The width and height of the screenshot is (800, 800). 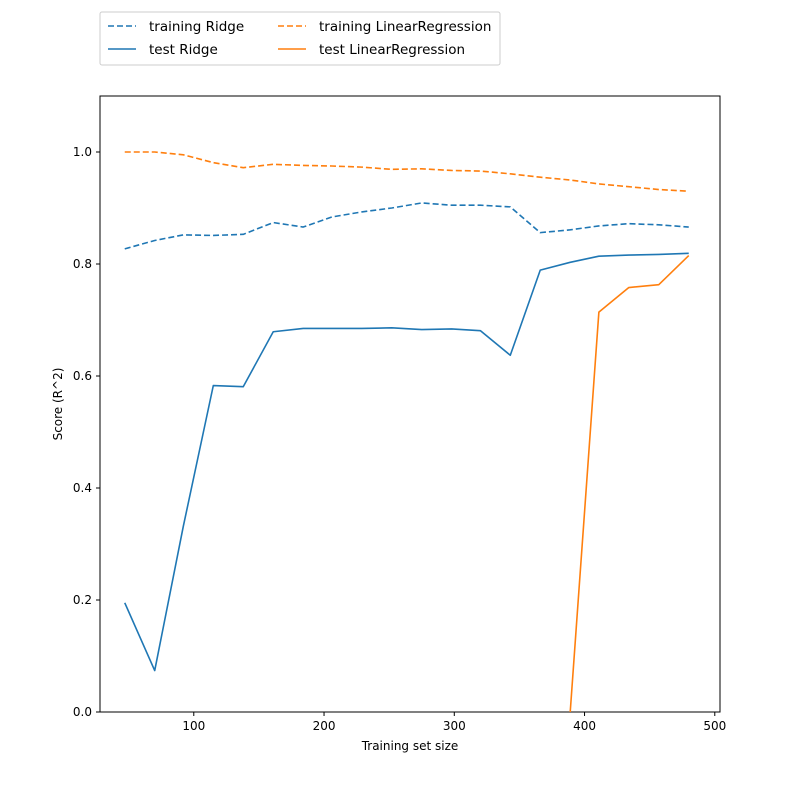 I want to click on legend-frame, so click(x=300, y=38).